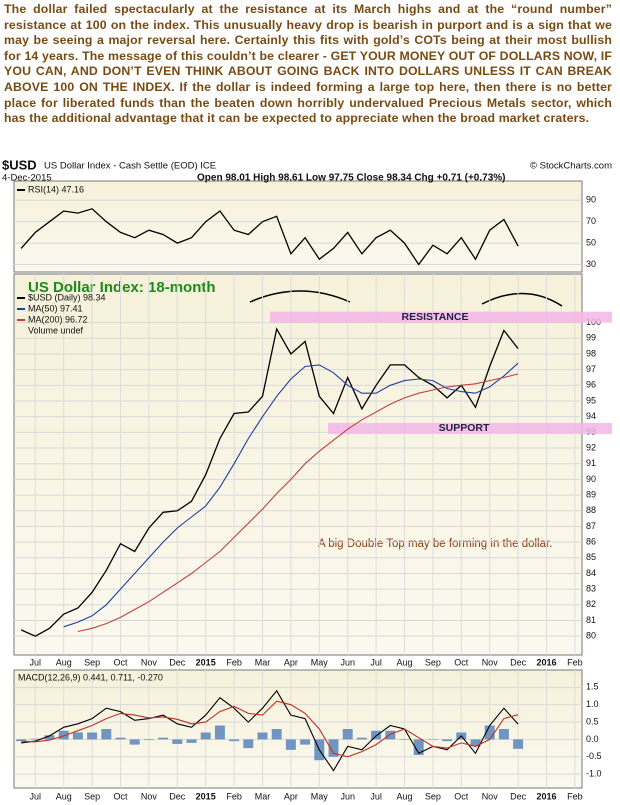 The height and width of the screenshot is (805, 620). What do you see at coordinates (591, 369) in the screenshot?
I see `y-tick-label: 97` at bounding box center [591, 369].